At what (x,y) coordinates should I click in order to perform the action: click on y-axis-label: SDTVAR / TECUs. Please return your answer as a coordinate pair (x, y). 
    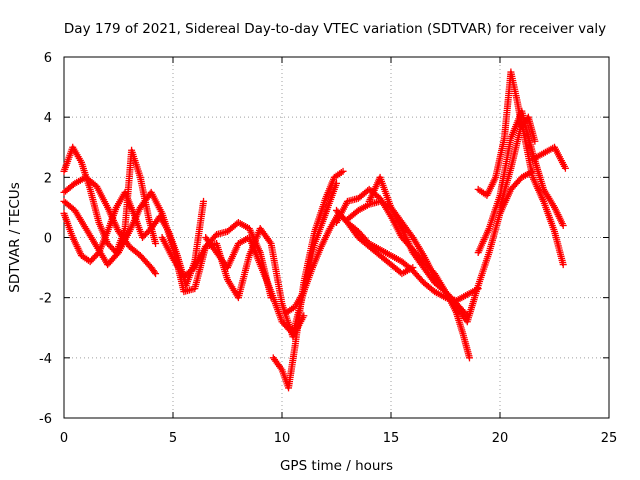
    Looking at the image, I should click on (15, 237).